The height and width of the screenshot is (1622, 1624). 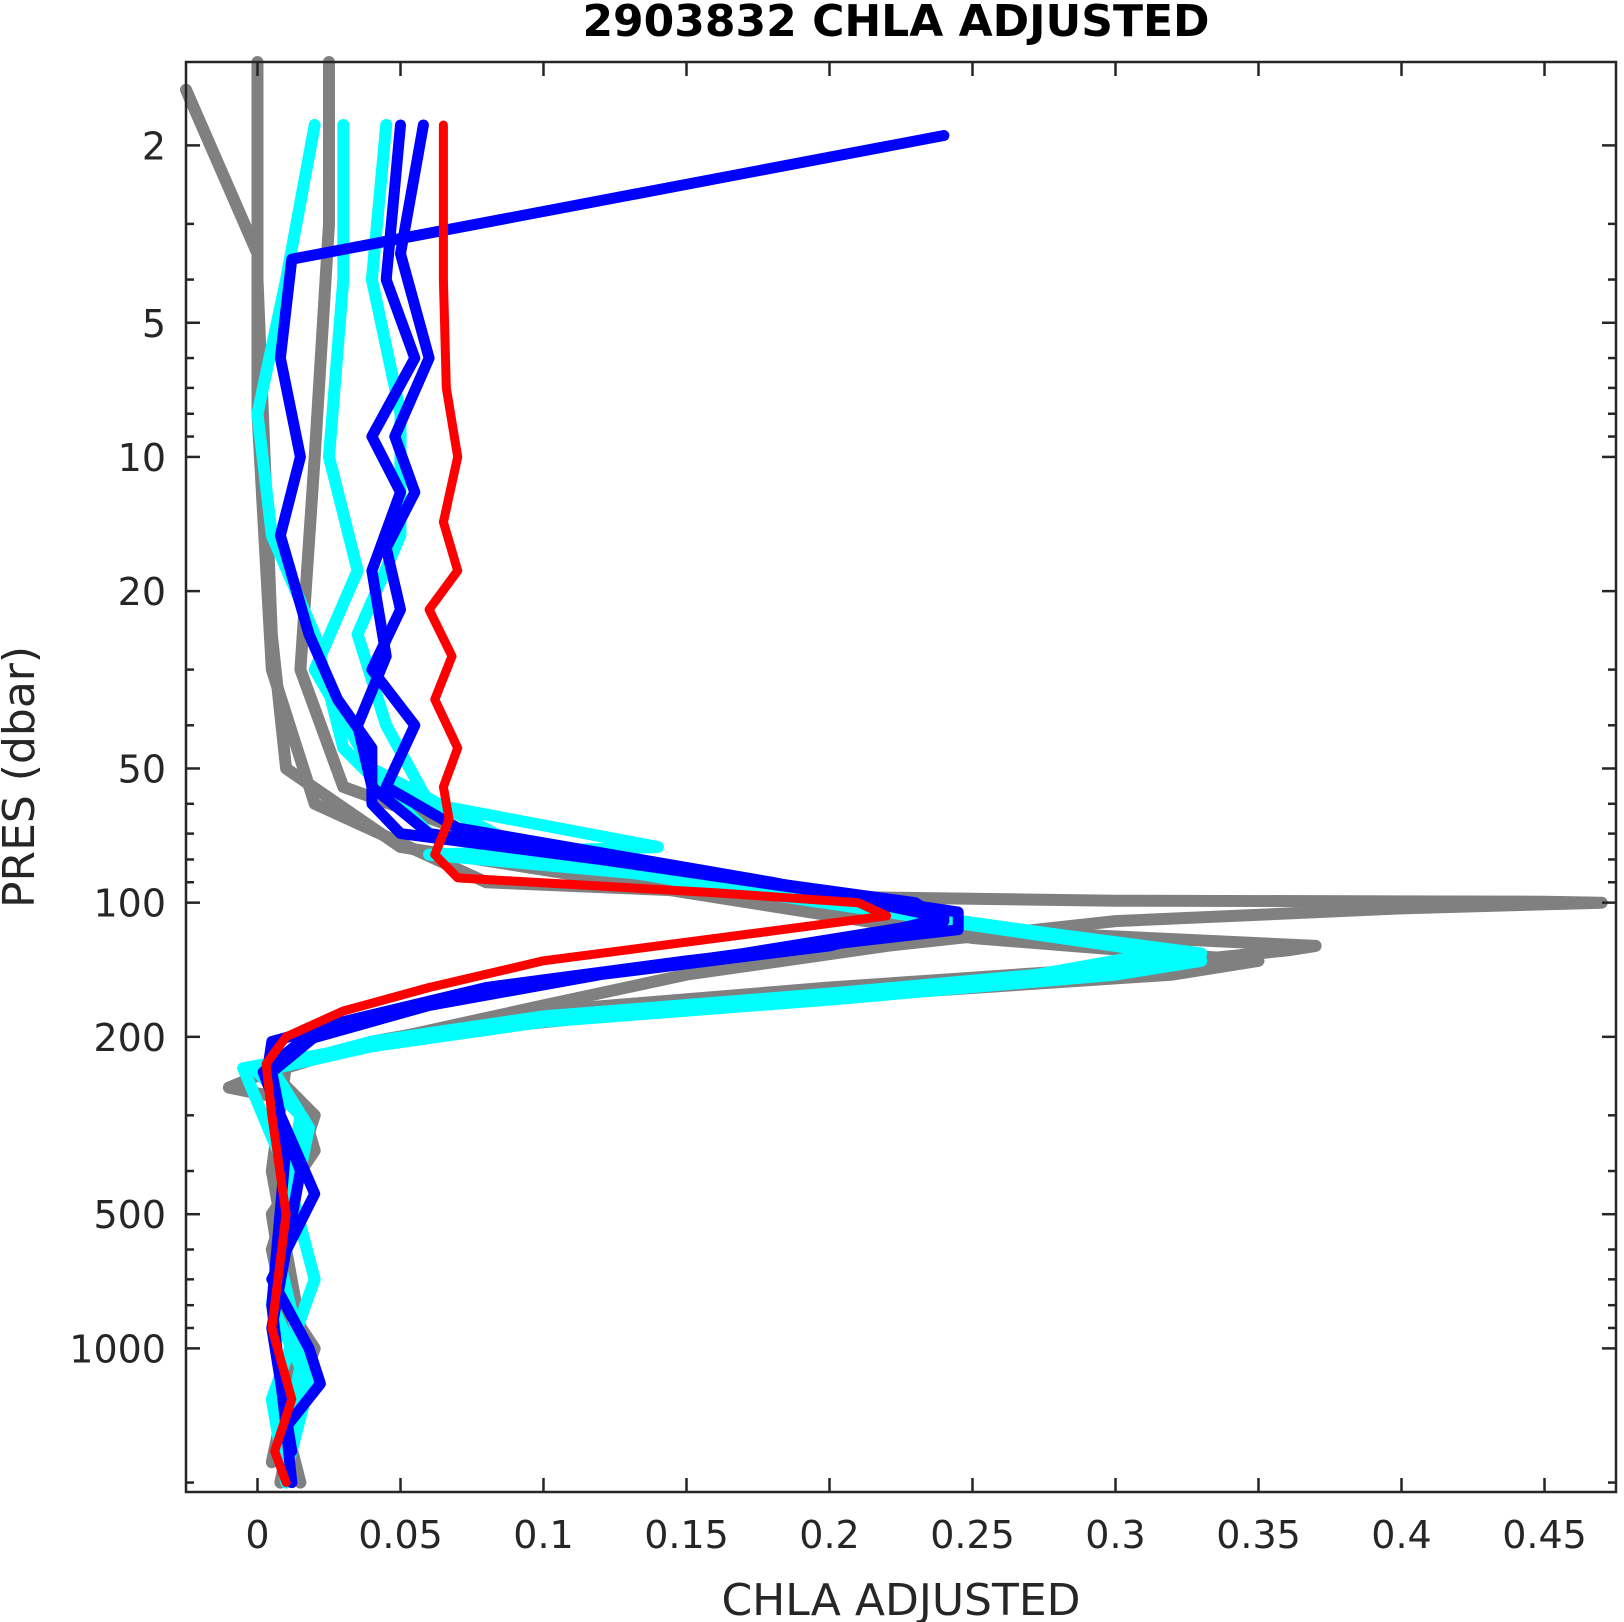 I want to click on y-axis-label: PRES (dbar), so click(x=22, y=777).